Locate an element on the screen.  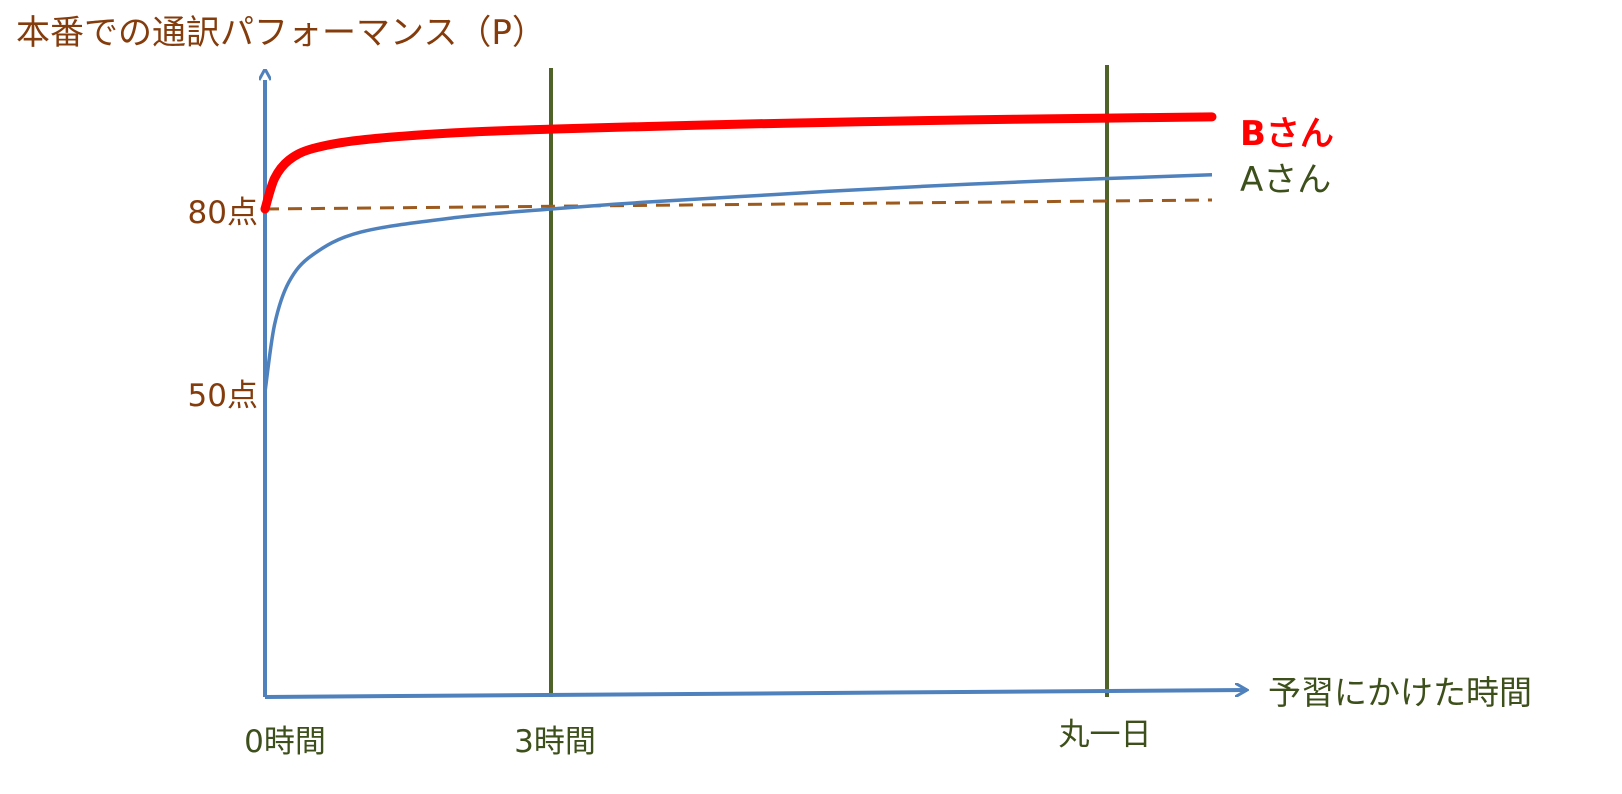
y-tick-label-50: 50点 is located at coordinates (223, 396).